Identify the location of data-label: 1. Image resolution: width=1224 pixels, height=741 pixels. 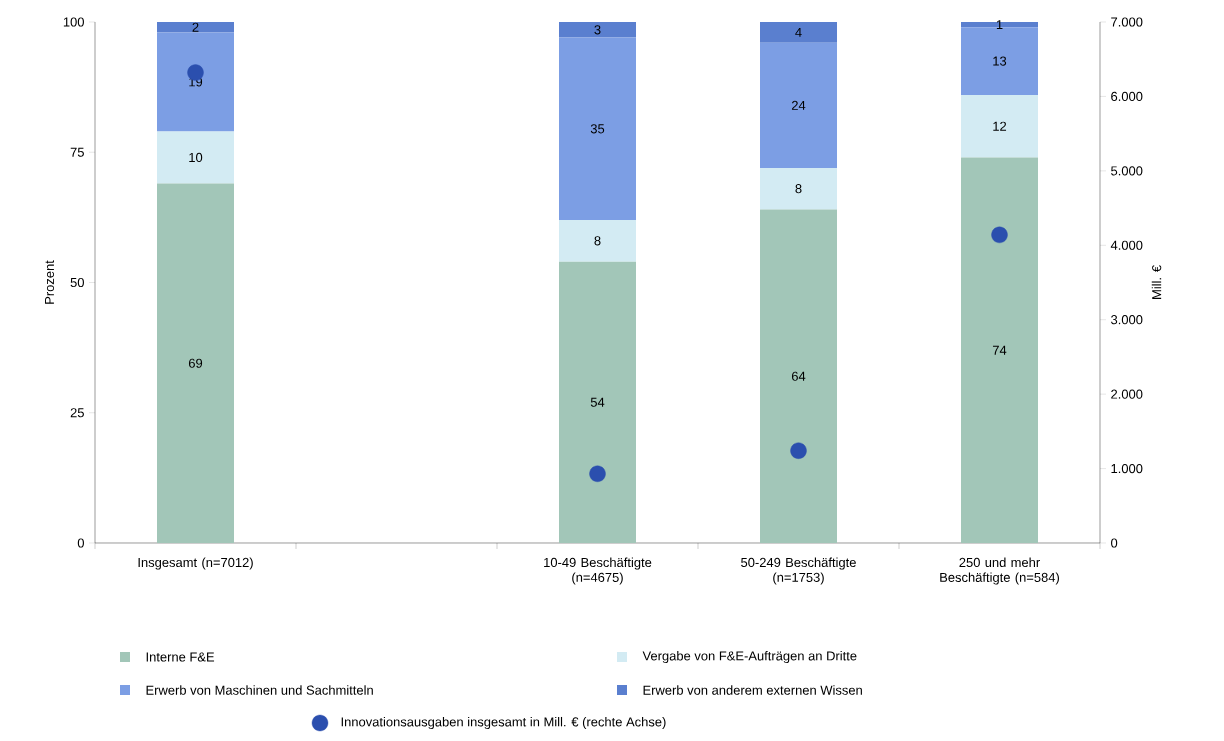
(999, 25).